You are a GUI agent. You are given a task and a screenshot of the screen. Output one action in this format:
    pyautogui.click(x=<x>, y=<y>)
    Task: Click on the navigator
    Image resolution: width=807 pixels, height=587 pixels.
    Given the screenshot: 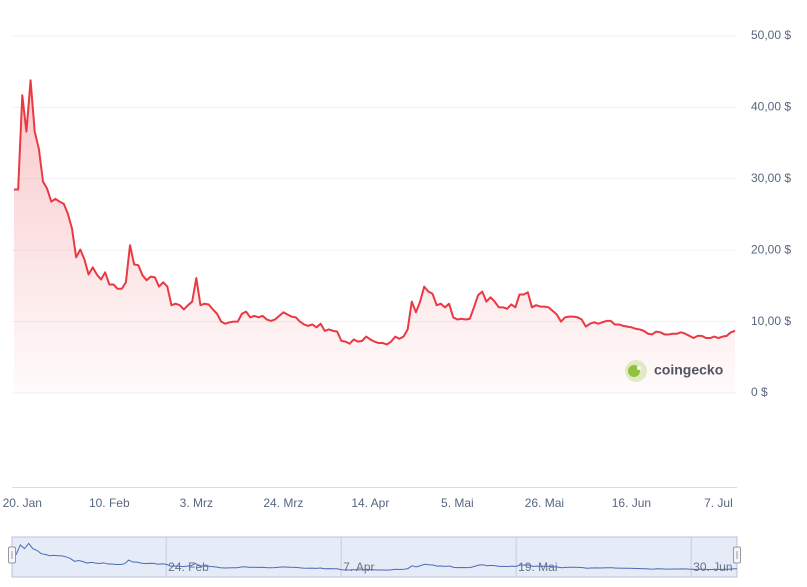 What is the action you would take?
    pyautogui.click(x=374, y=557)
    